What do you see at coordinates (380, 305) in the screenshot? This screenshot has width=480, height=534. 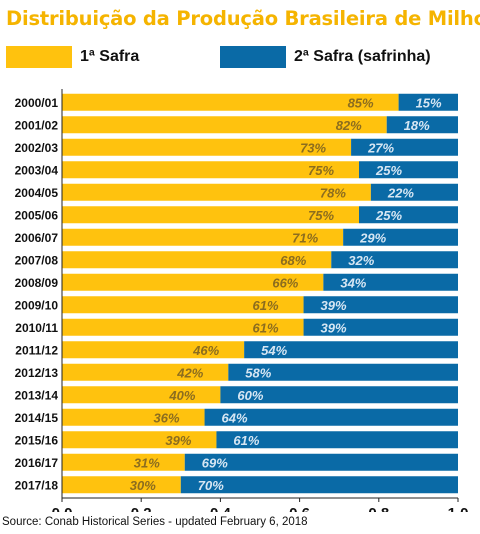 I see `bar-safra2-2009/10` at bounding box center [380, 305].